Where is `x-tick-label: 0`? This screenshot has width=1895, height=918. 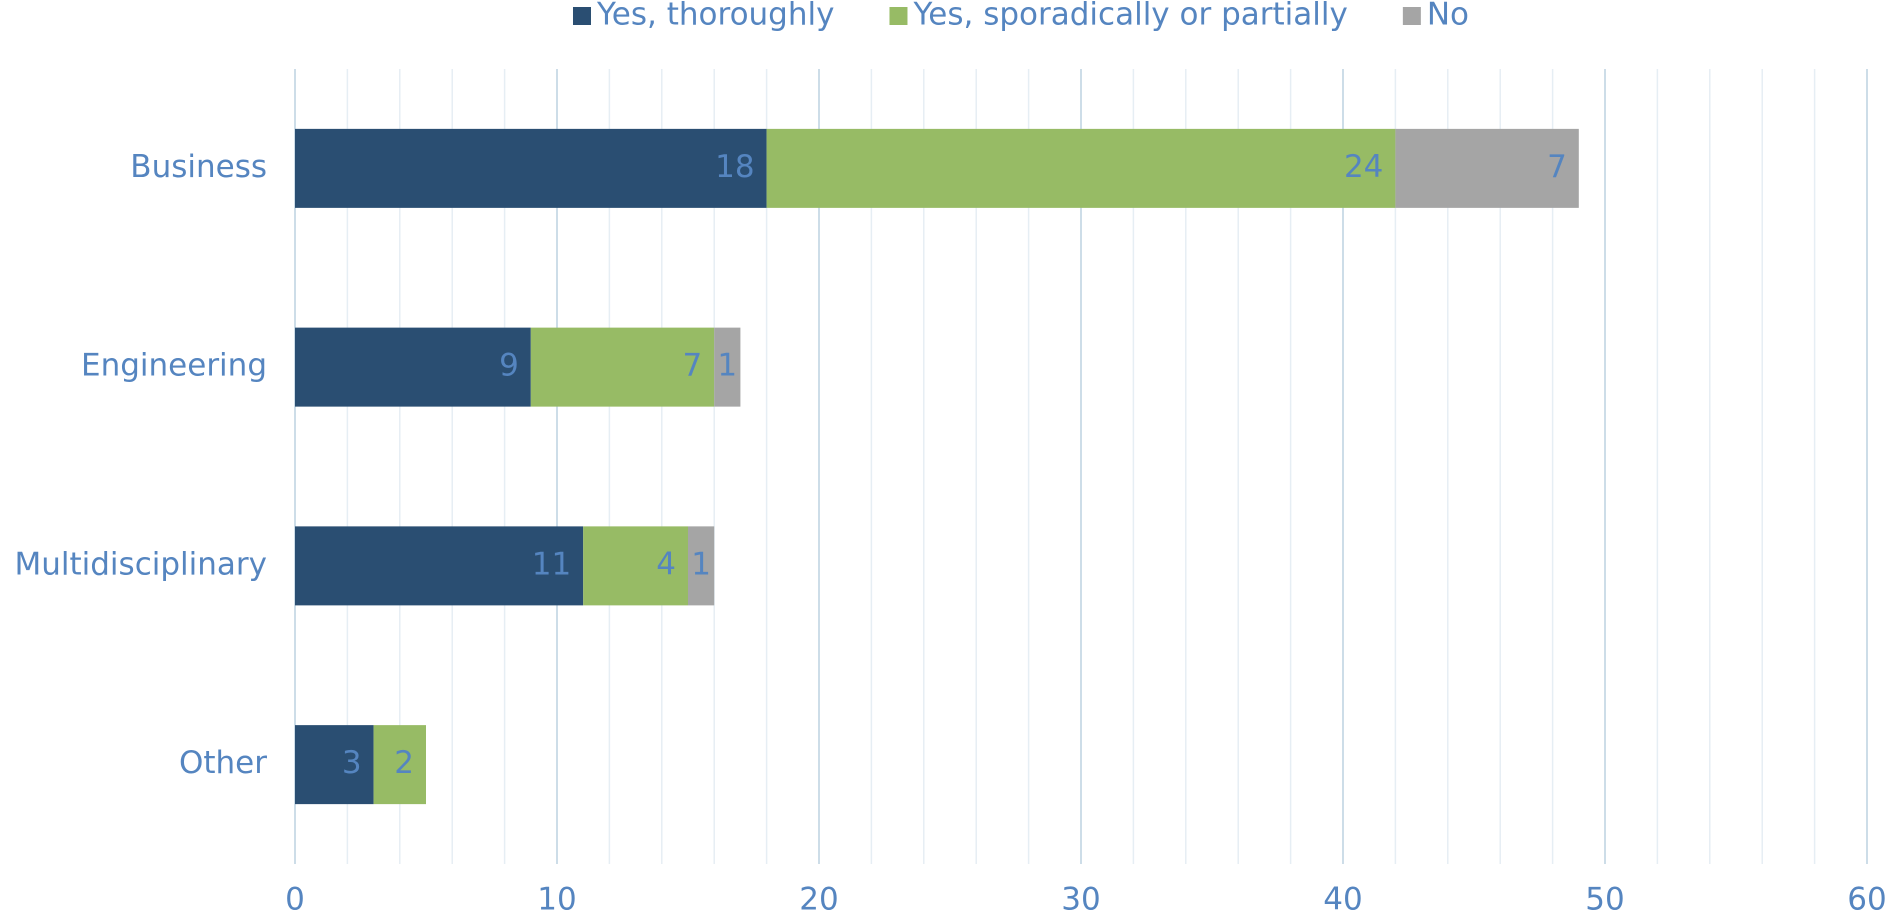
x-tick-label: 0 is located at coordinates (295, 900).